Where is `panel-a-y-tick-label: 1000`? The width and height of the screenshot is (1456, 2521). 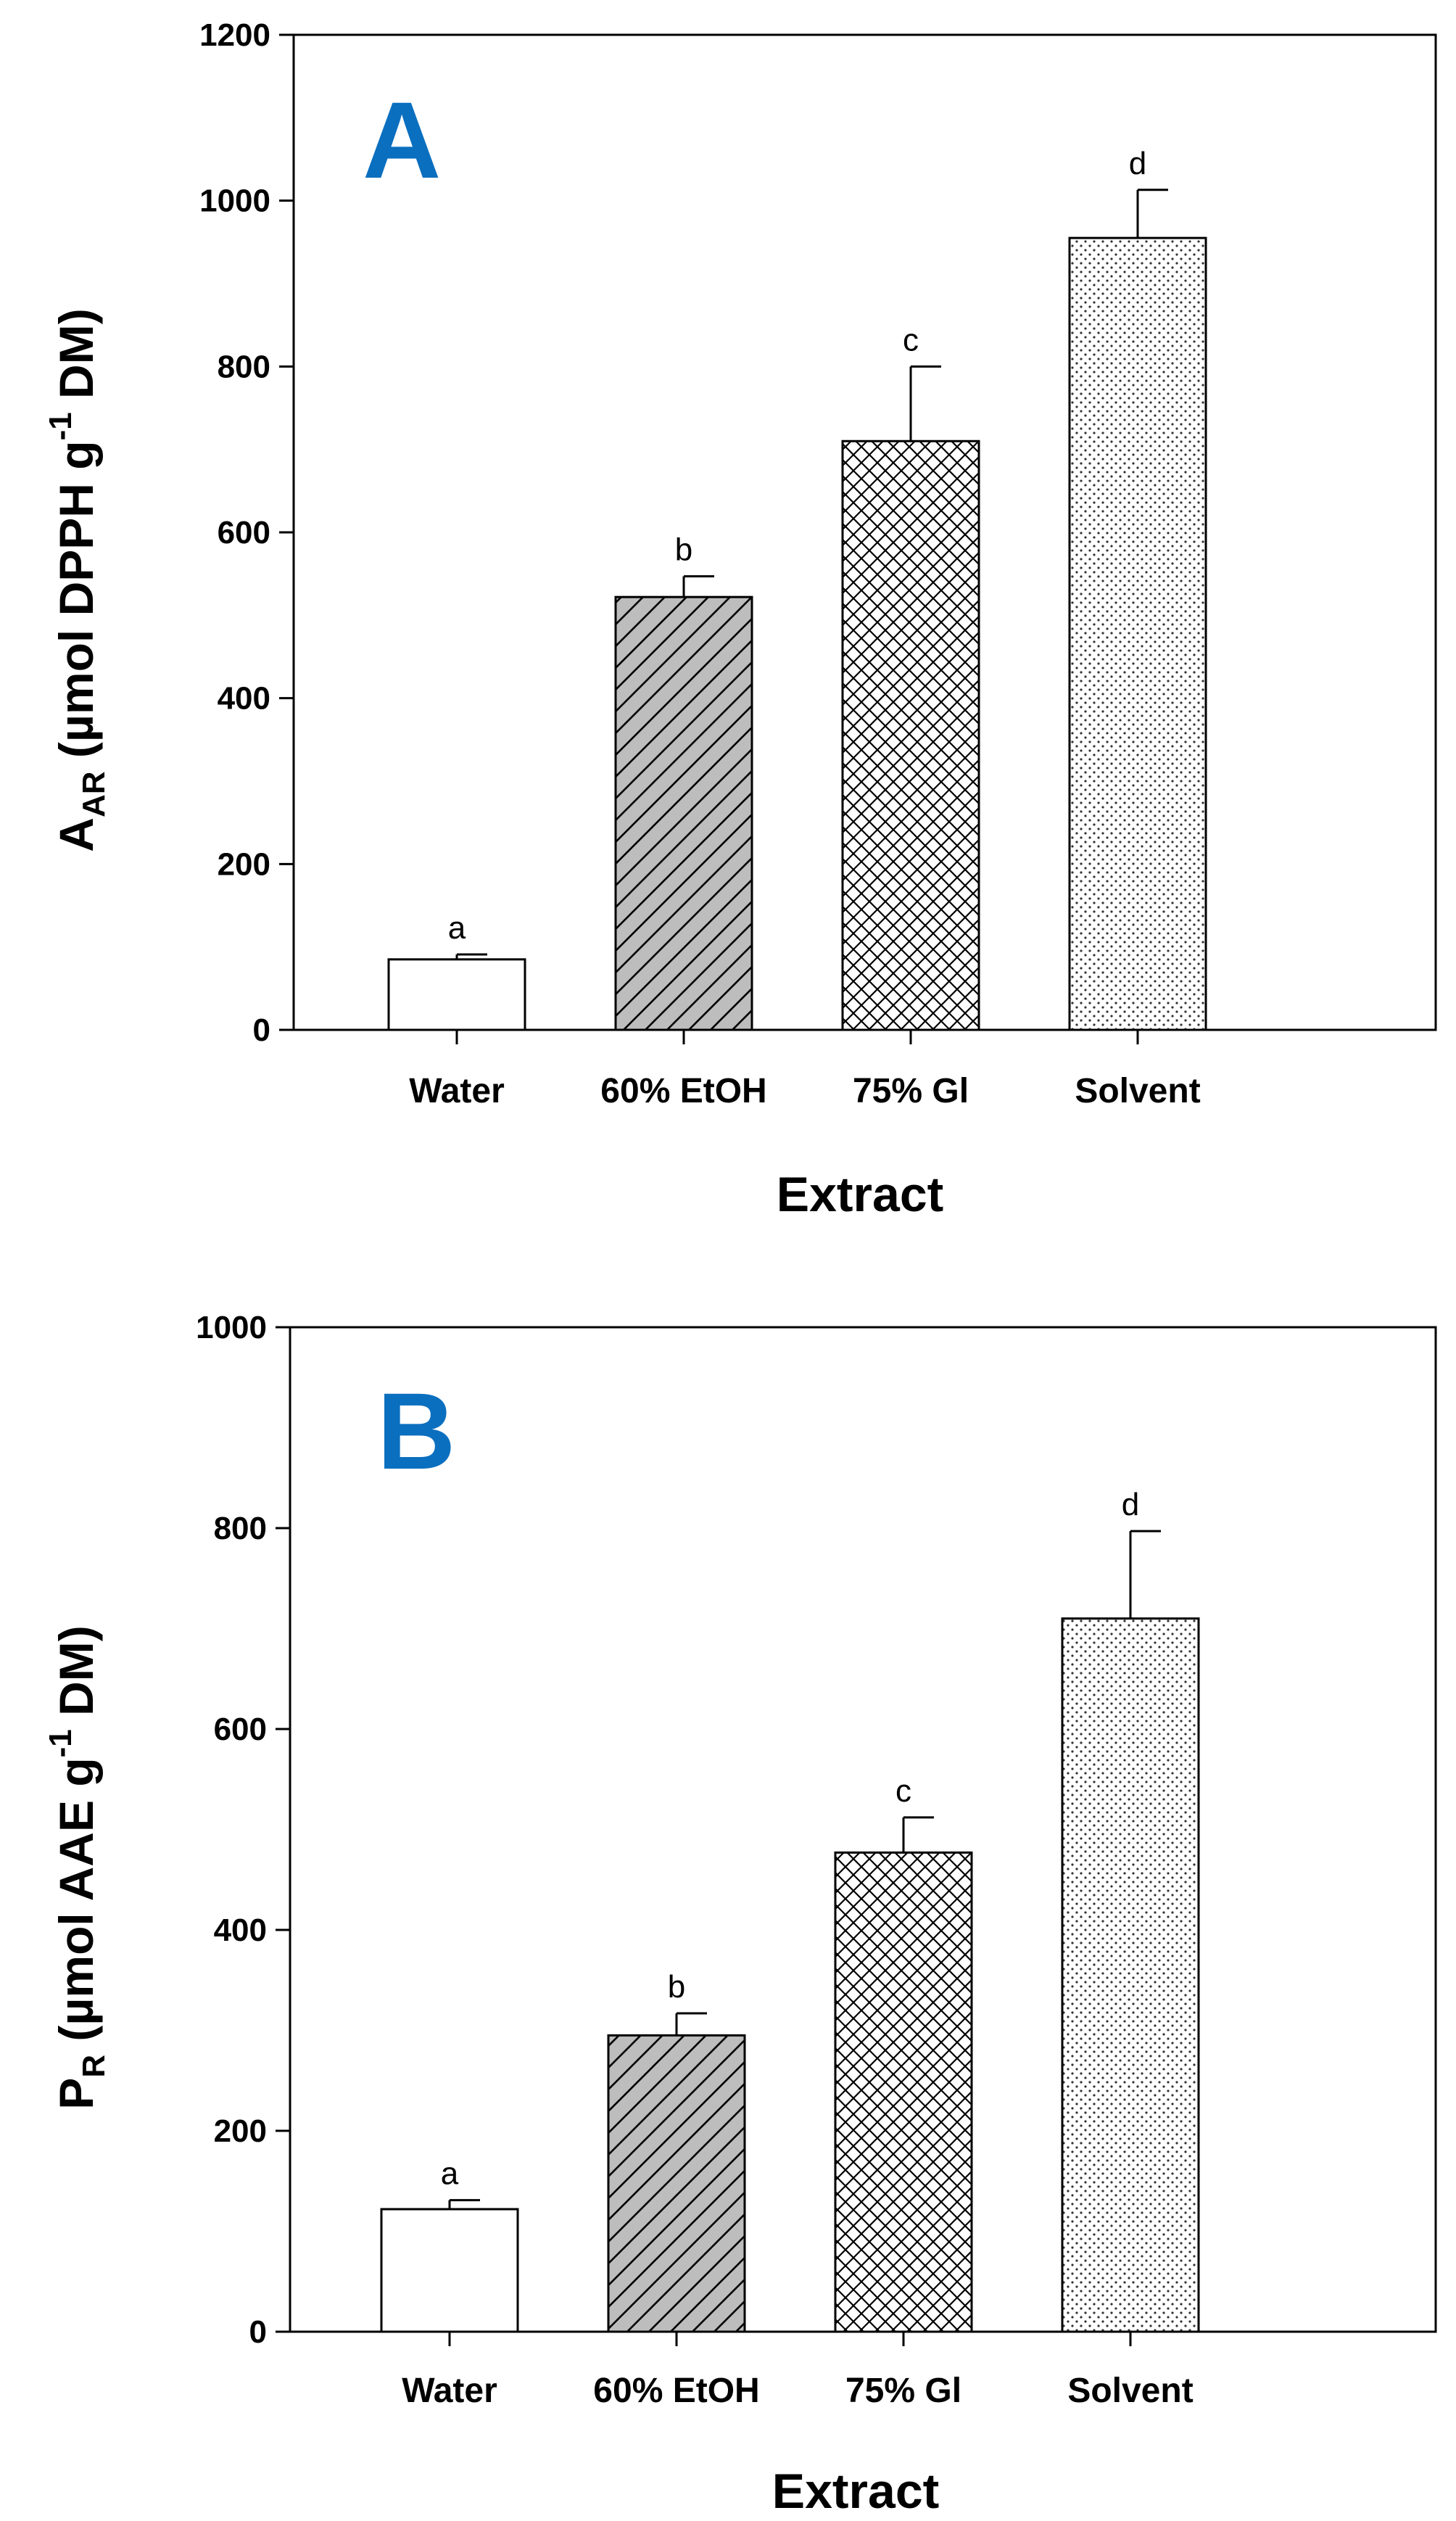 panel-a-y-tick-label: 1000 is located at coordinates (234, 201).